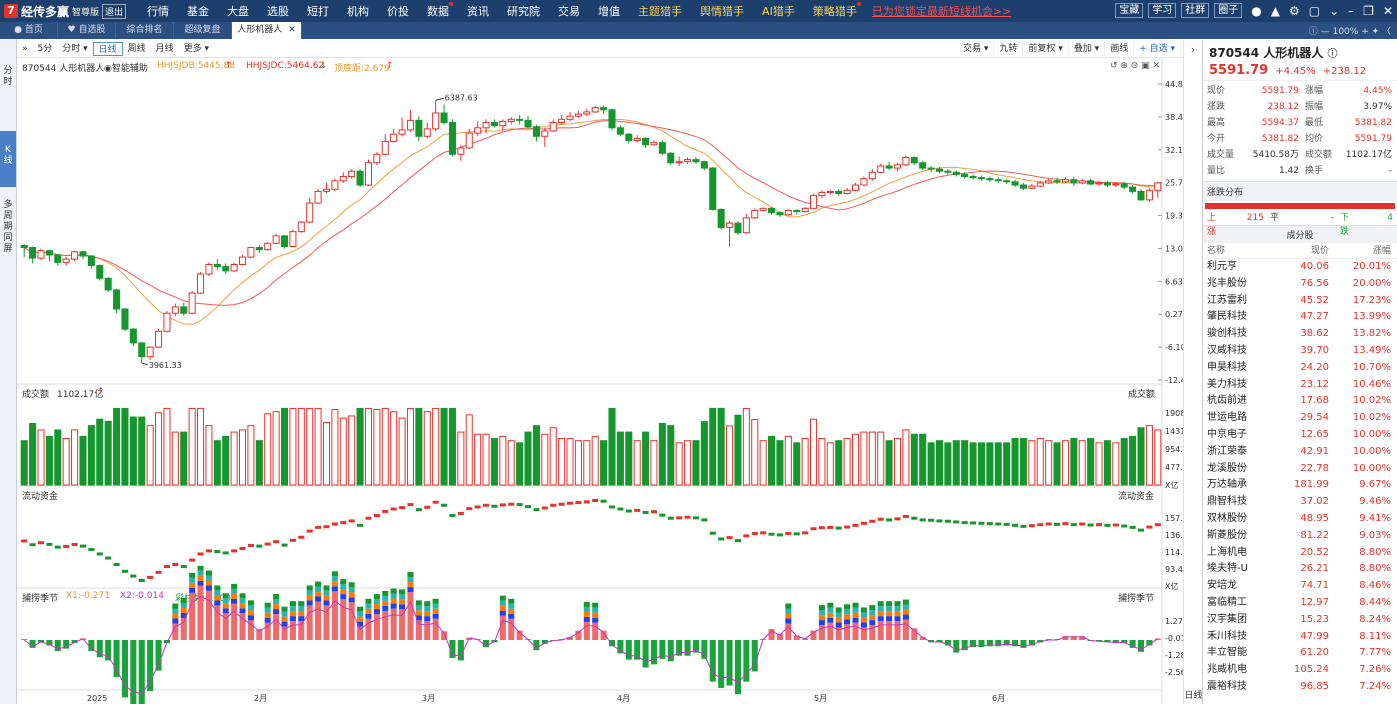  What do you see at coordinates (1300, 401) in the screenshot?
I see `constituent-row: 杭齿前进 17.68 10.02%` at bounding box center [1300, 401].